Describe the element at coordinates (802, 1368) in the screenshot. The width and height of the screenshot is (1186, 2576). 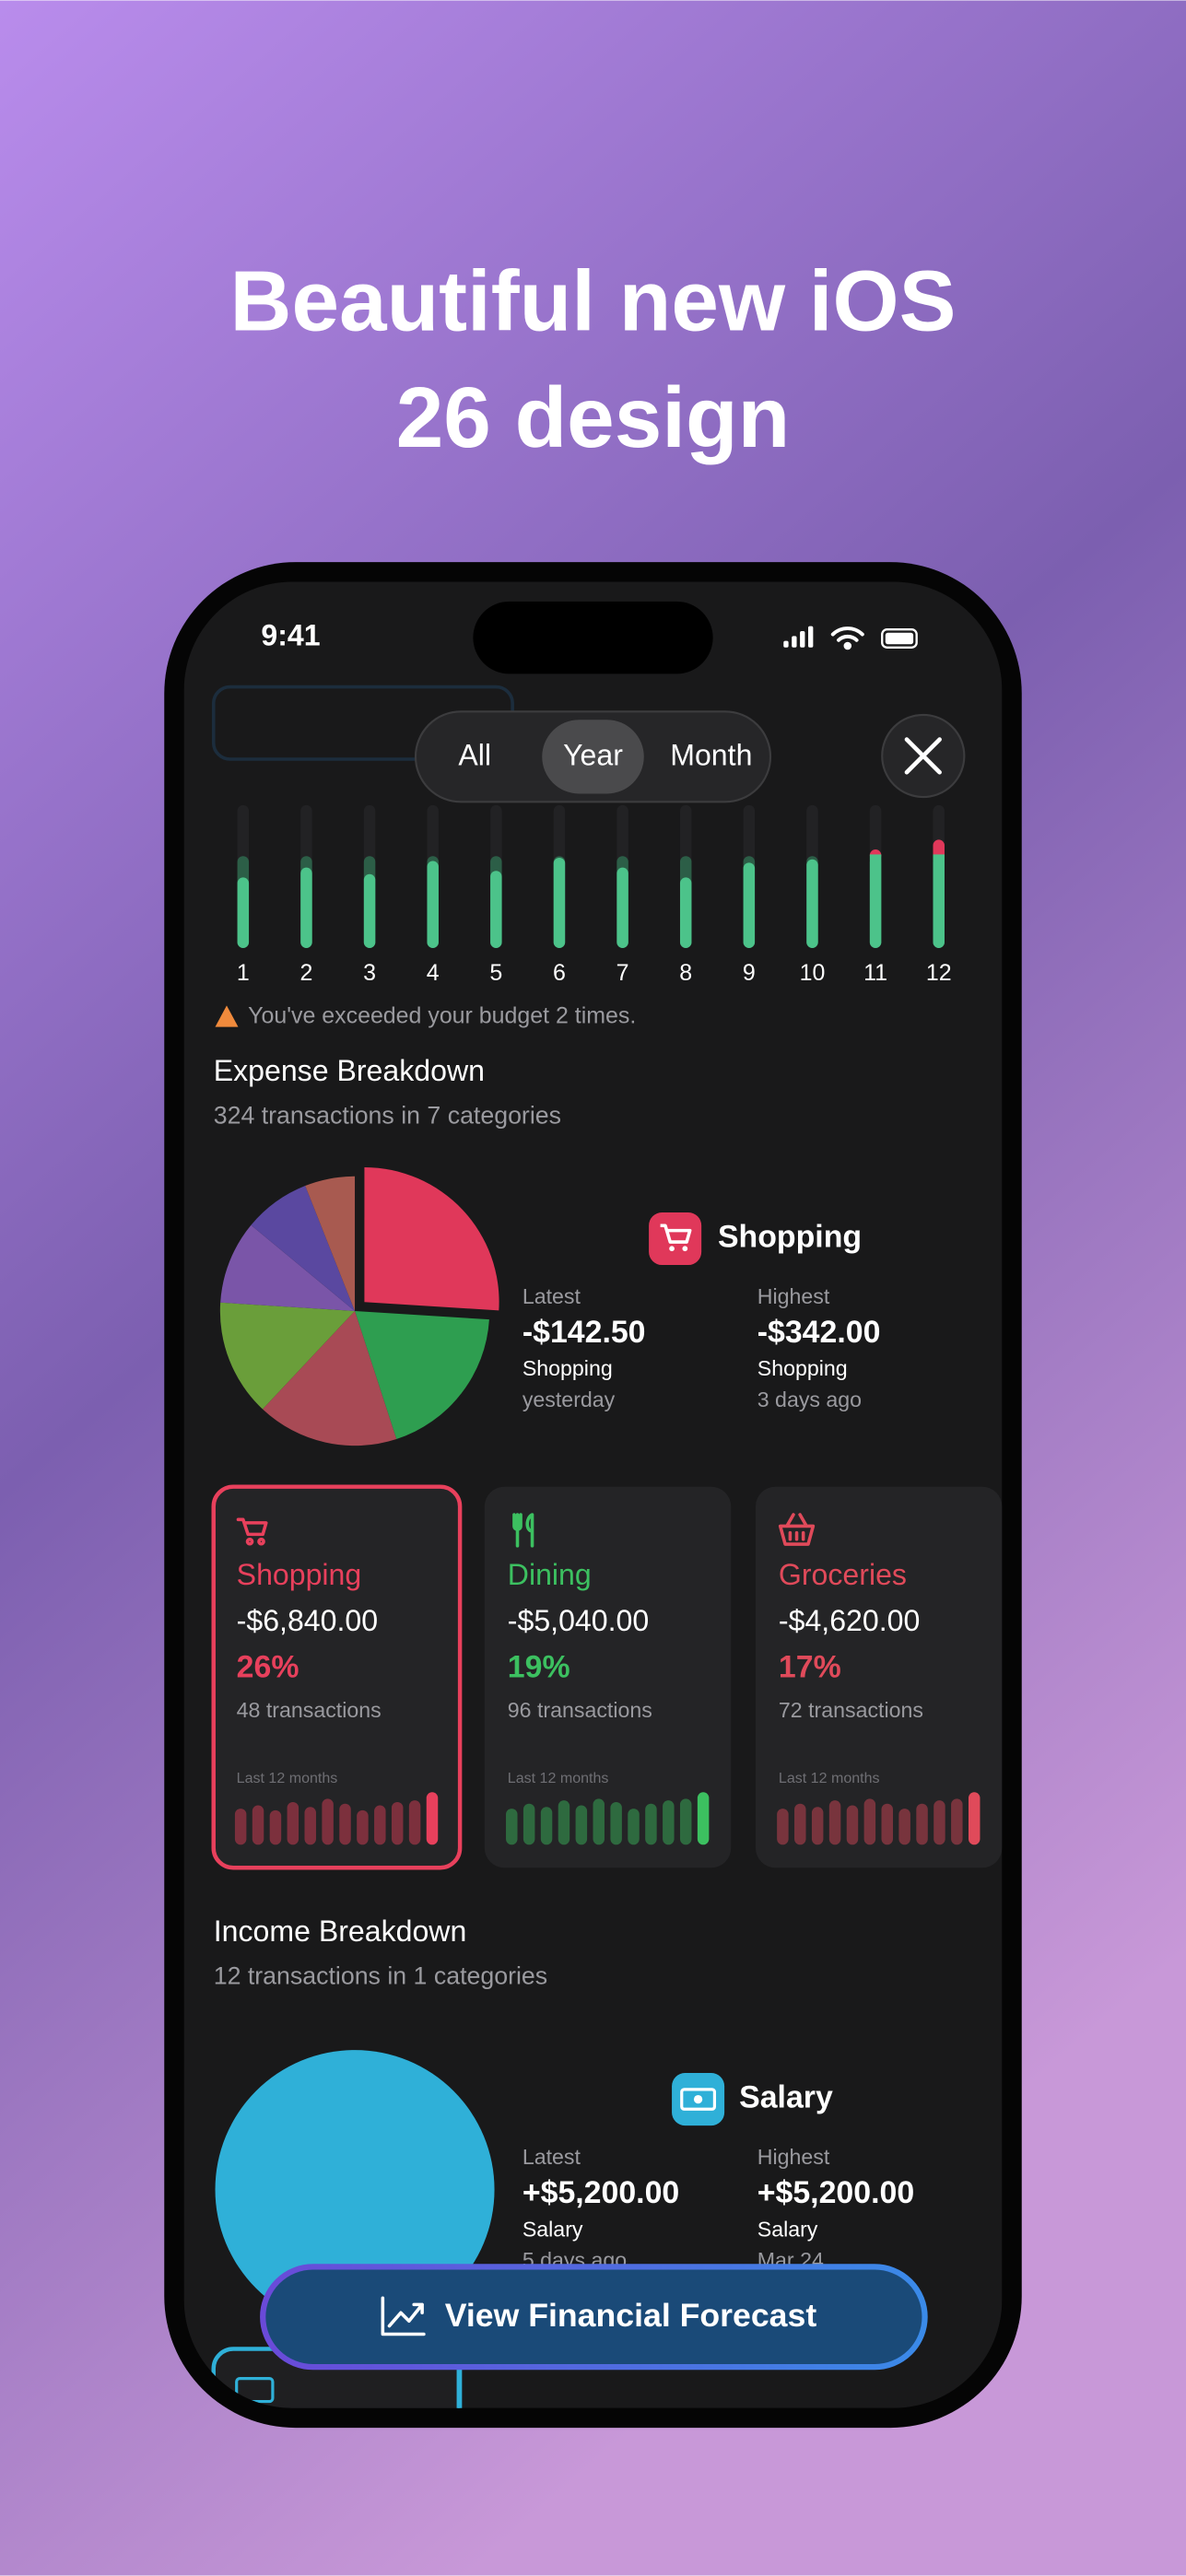
I see `stat-category: Shopping` at that location.